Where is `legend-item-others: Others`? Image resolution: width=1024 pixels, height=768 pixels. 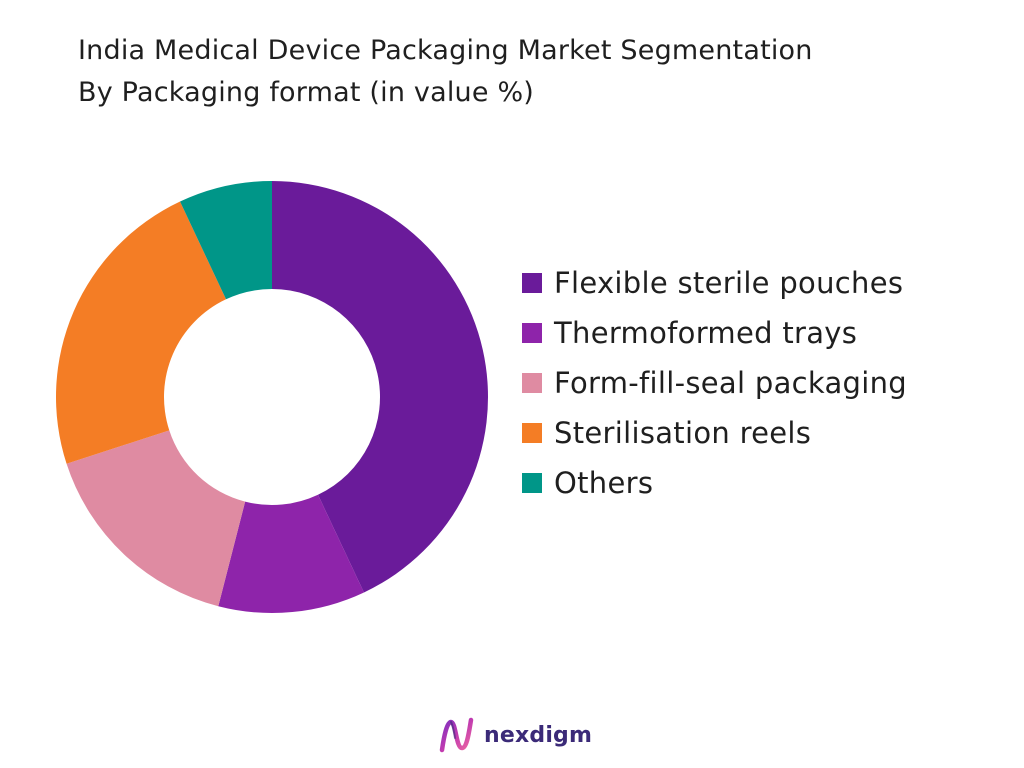
legend-item-others: Others is located at coordinates (714, 483).